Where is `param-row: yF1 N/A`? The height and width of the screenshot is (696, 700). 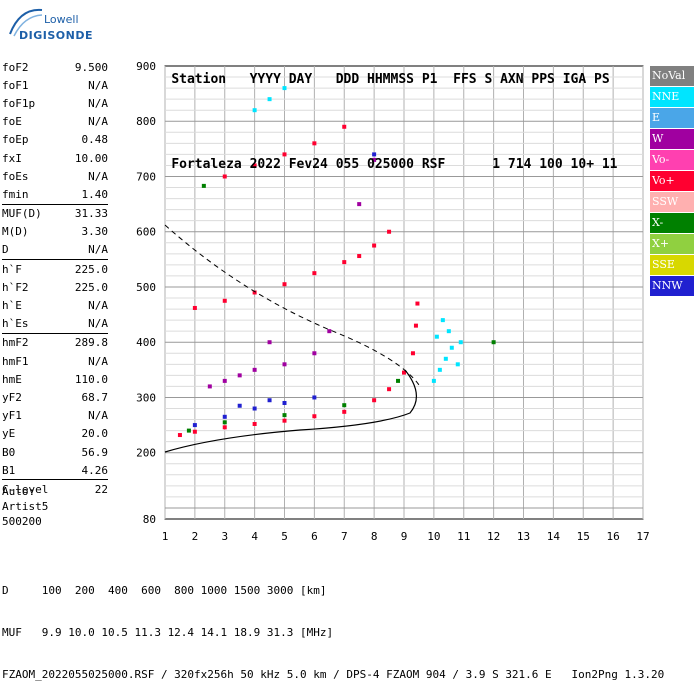 param-row: yF1 N/A is located at coordinates (55, 416).